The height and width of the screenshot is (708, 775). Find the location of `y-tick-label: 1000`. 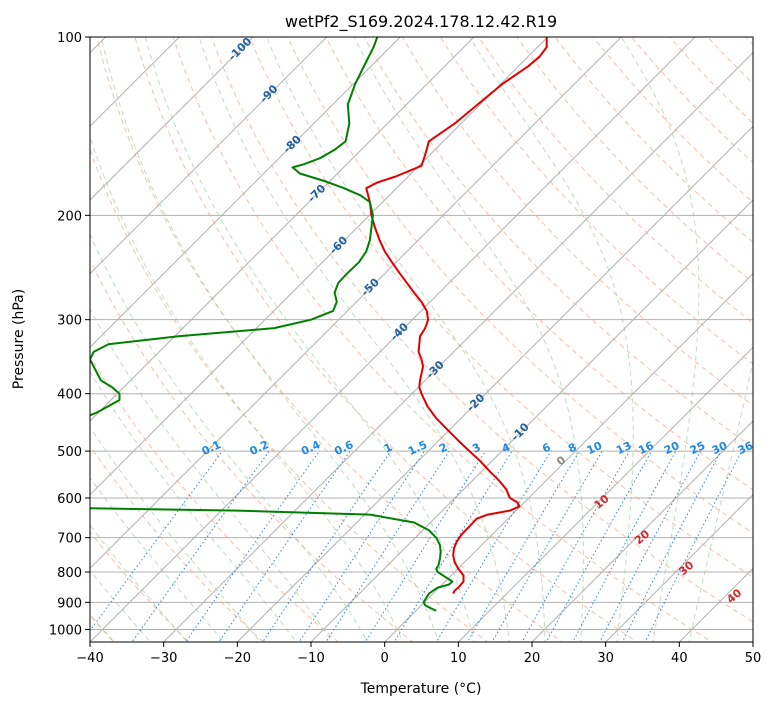

y-tick-label: 1000 is located at coordinates (65, 630).